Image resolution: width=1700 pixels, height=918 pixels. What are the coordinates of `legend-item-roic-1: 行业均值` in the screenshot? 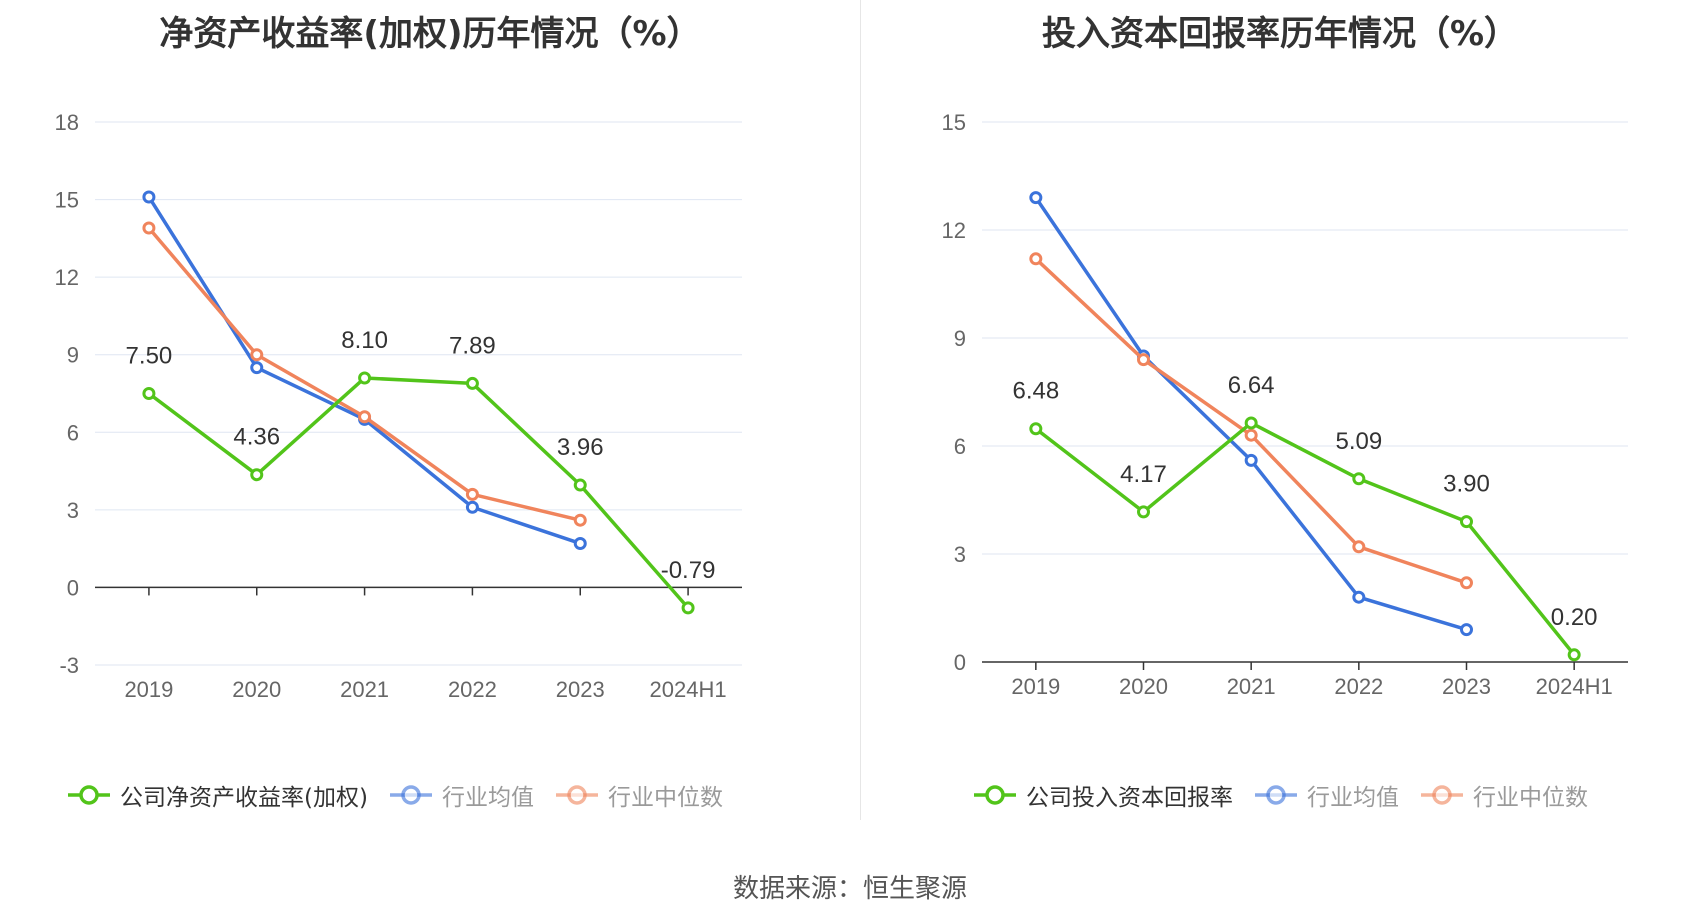 It's located at (1326, 795).